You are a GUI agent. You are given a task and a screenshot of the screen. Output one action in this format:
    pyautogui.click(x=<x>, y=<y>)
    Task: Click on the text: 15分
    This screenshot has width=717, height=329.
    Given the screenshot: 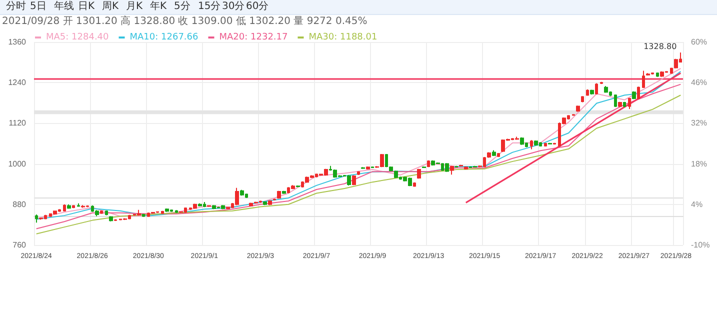 What is the action you would take?
    pyautogui.click(x=209, y=7)
    